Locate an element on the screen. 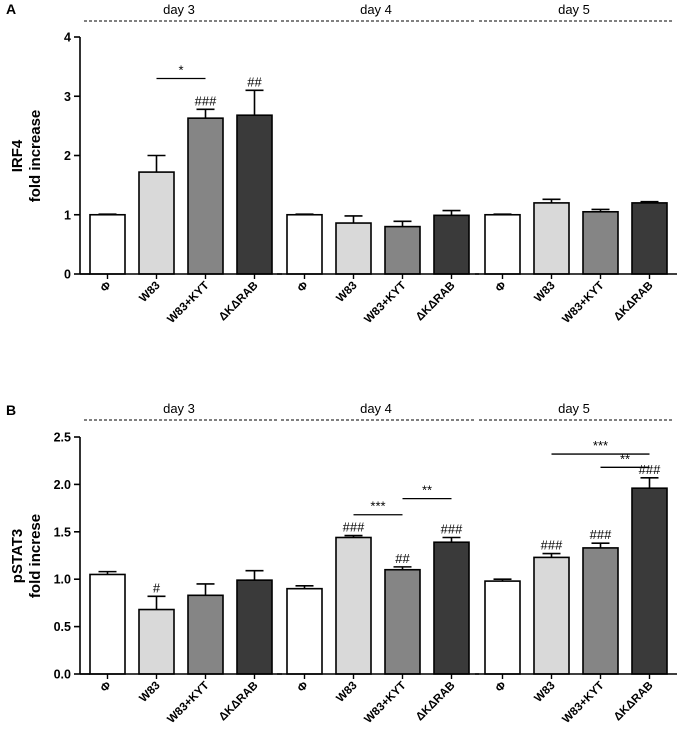 The height and width of the screenshot is (744, 680). y-tick-label: 4 is located at coordinates (67, 38).